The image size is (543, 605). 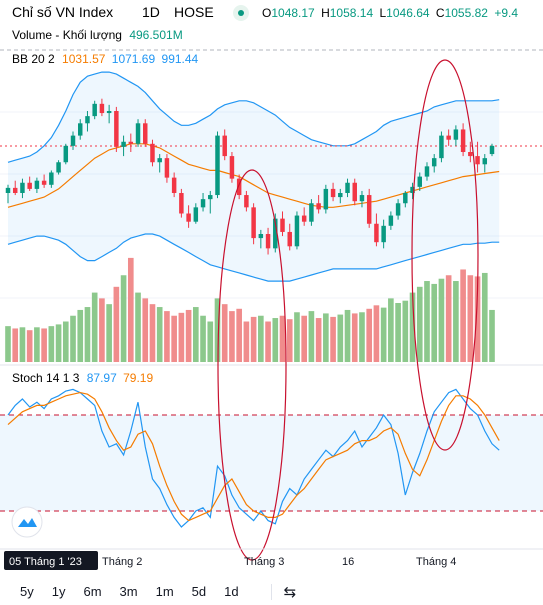 I want to click on symbol-name: Chỉ số VN Index, so click(x=62, y=12).